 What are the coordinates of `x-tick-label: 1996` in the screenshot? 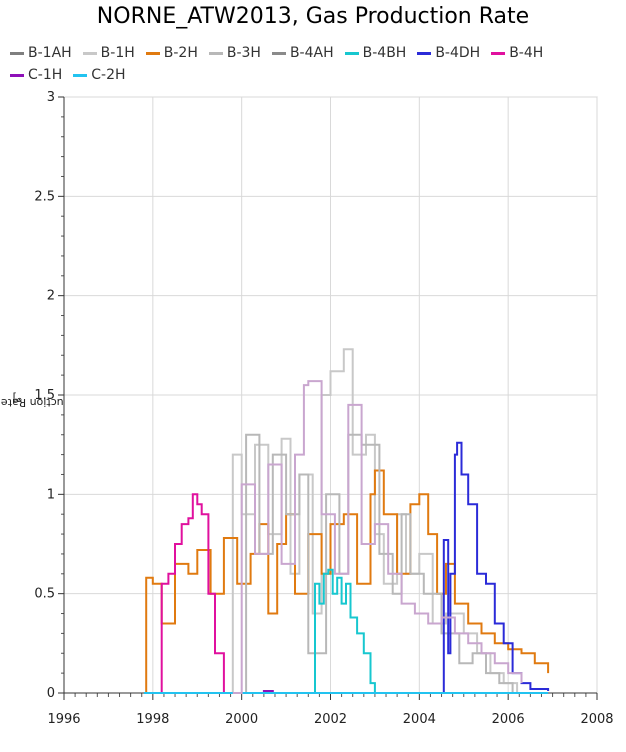 It's located at (63, 719).